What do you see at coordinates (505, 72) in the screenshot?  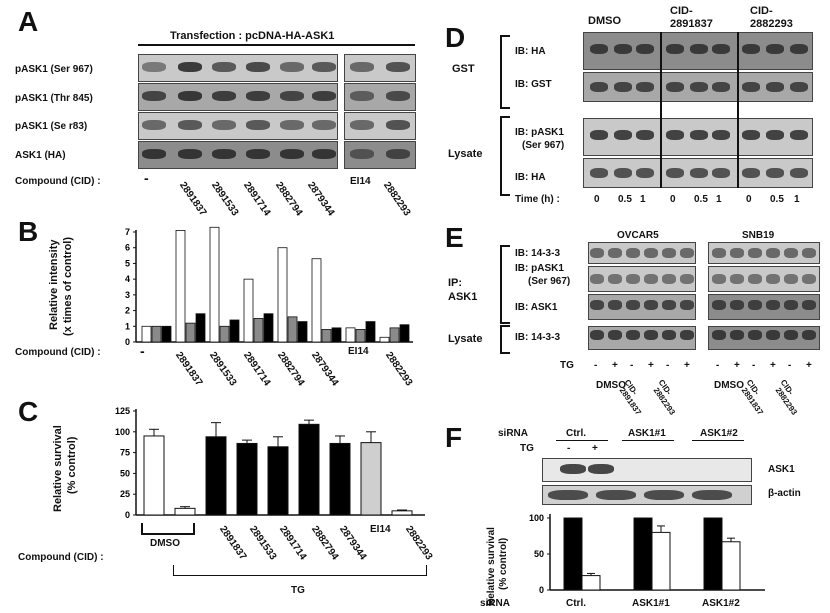 I see `panel-d-gst-bracket` at bounding box center [505, 72].